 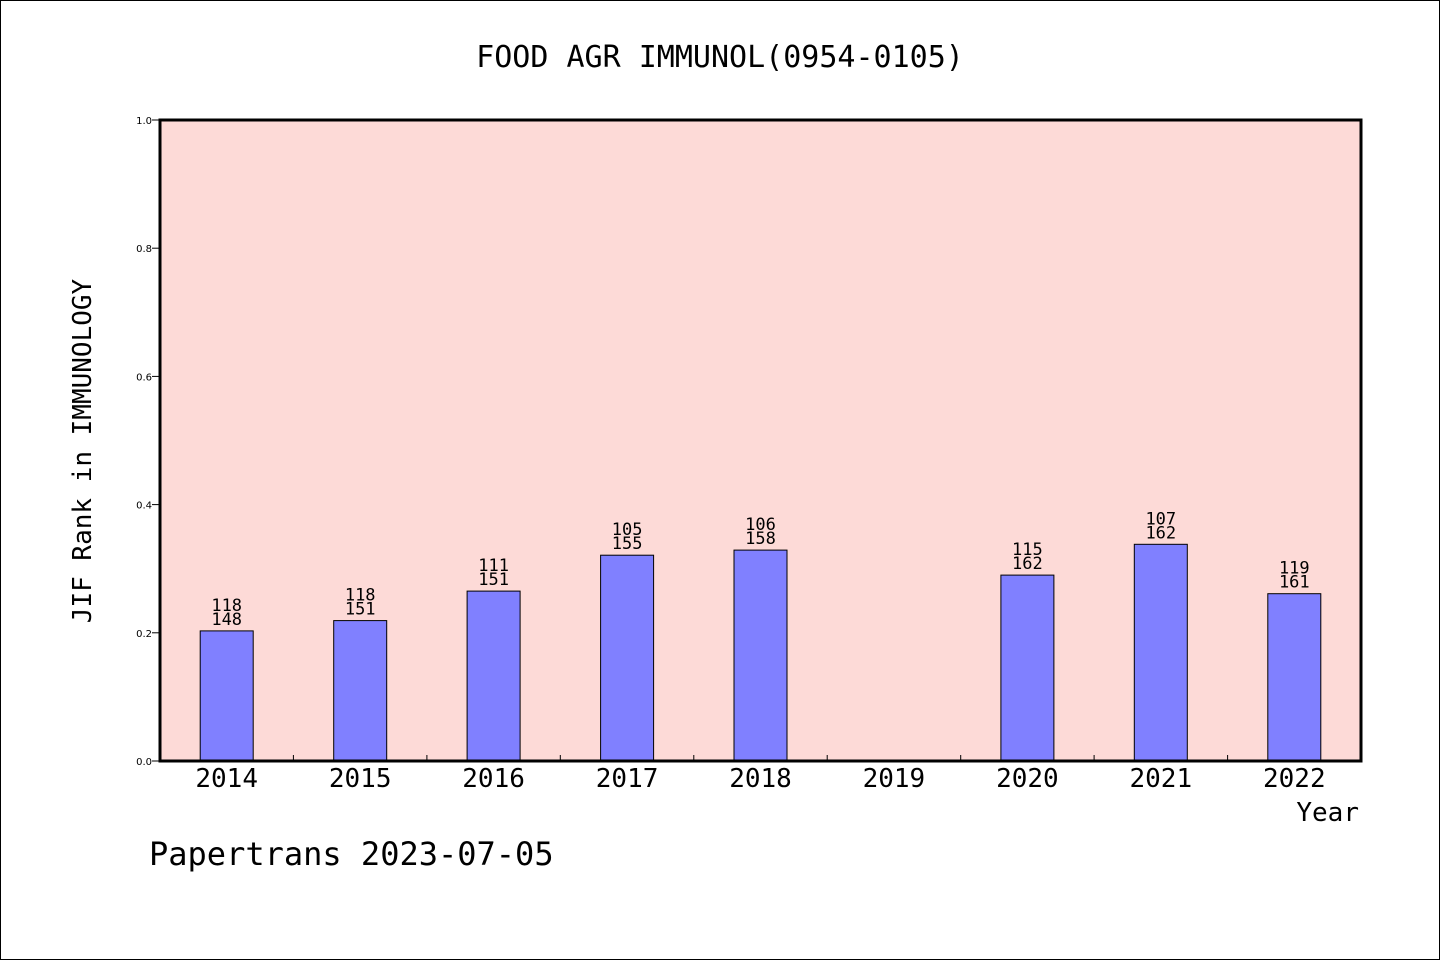 I want to click on y-axis: 0.0 0.2 0.4 0.6 0.8 1.0, so click(x=148, y=442).